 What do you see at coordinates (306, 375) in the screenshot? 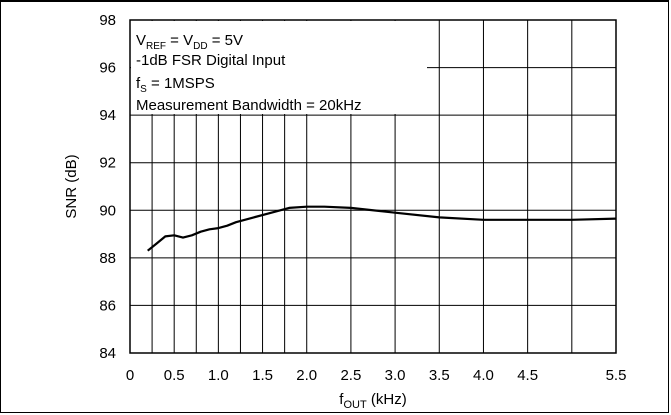
I see `x-tick-label: 2.0` at bounding box center [306, 375].